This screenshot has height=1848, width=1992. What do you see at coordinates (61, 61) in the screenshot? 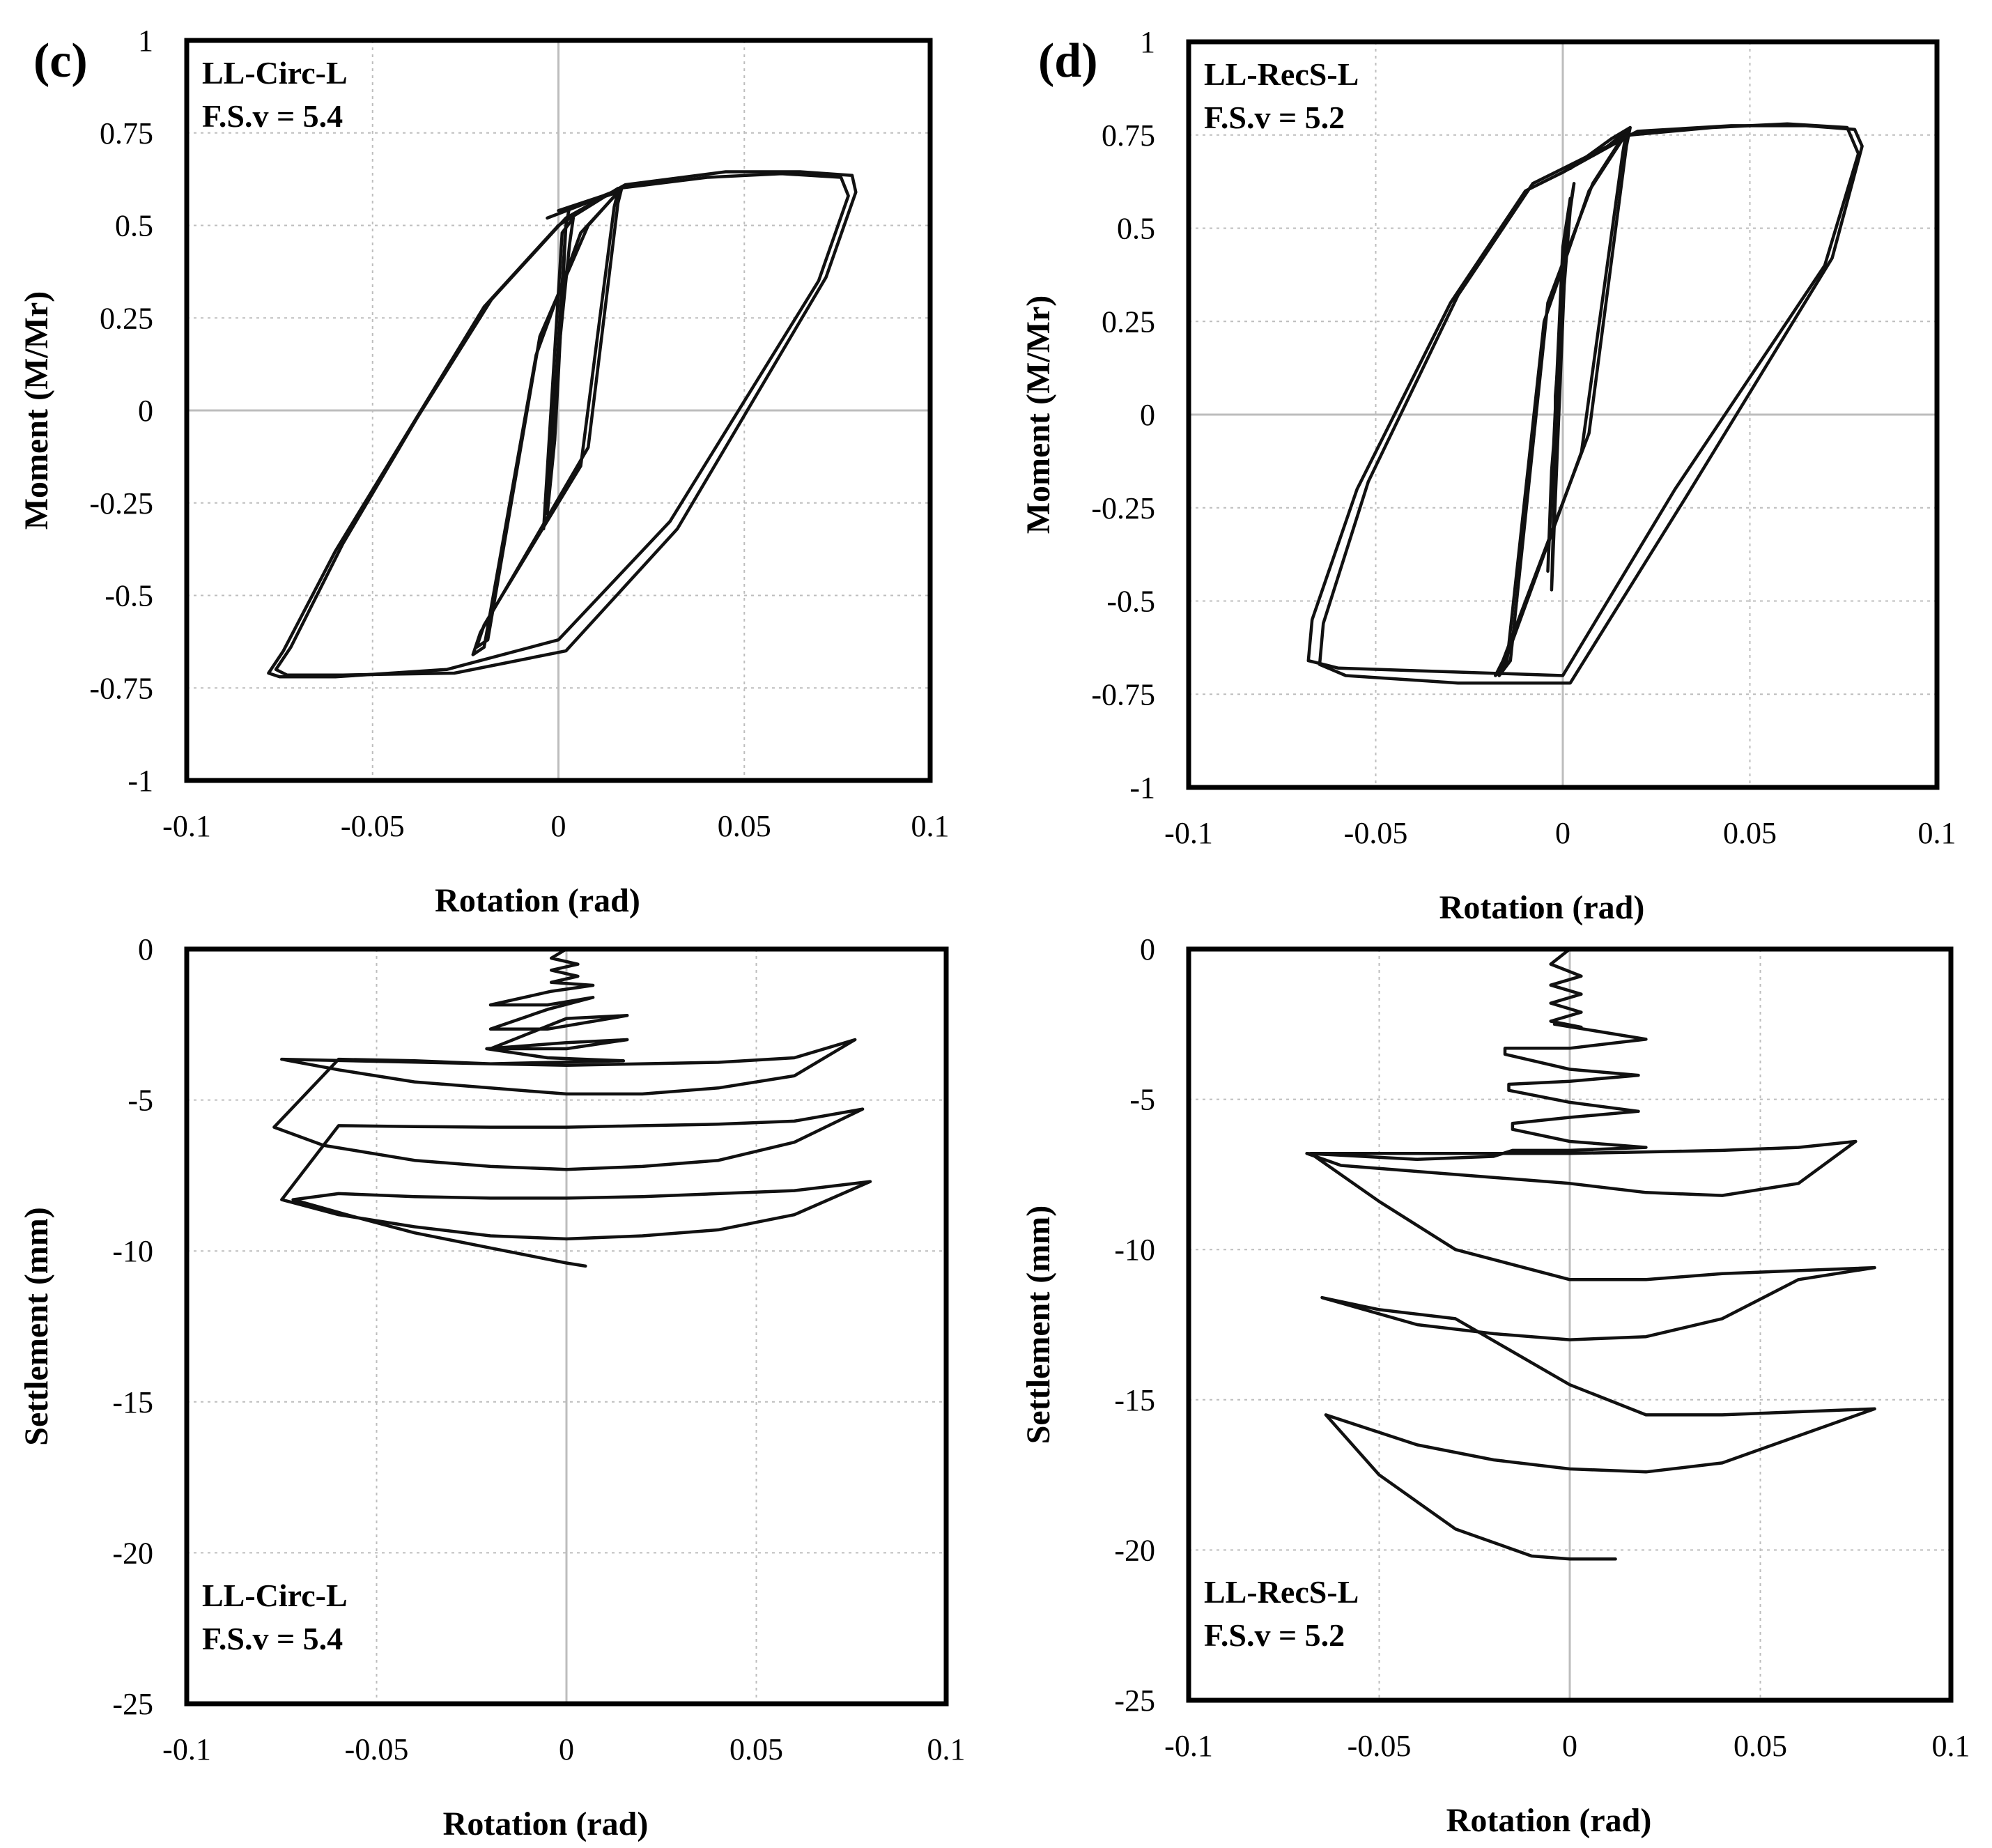
I see `panel-label: (c)` at bounding box center [61, 61].